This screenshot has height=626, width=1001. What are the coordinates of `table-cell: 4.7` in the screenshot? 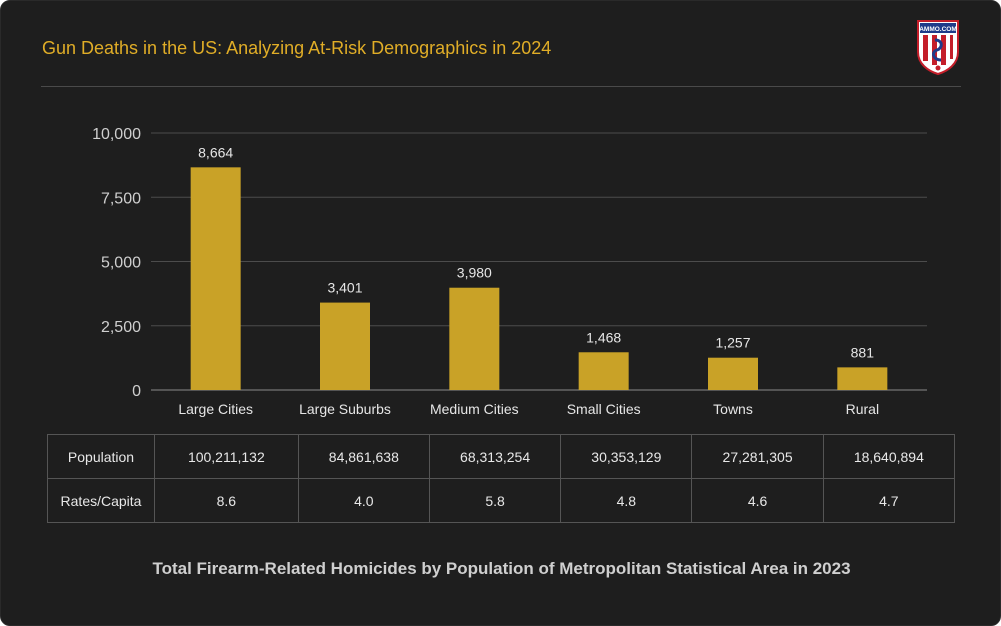 It's located at (889, 500).